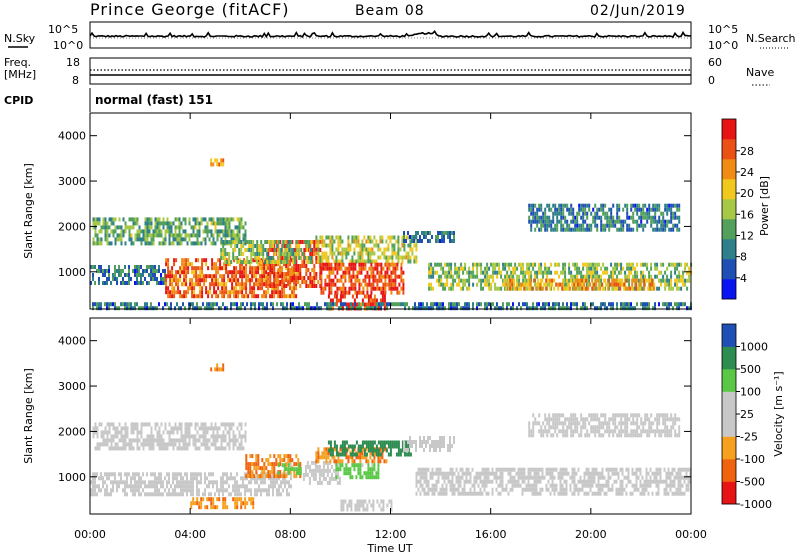 This screenshot has height=554, width=800. I want to click on colorbar-swatch, so click(729, 229).